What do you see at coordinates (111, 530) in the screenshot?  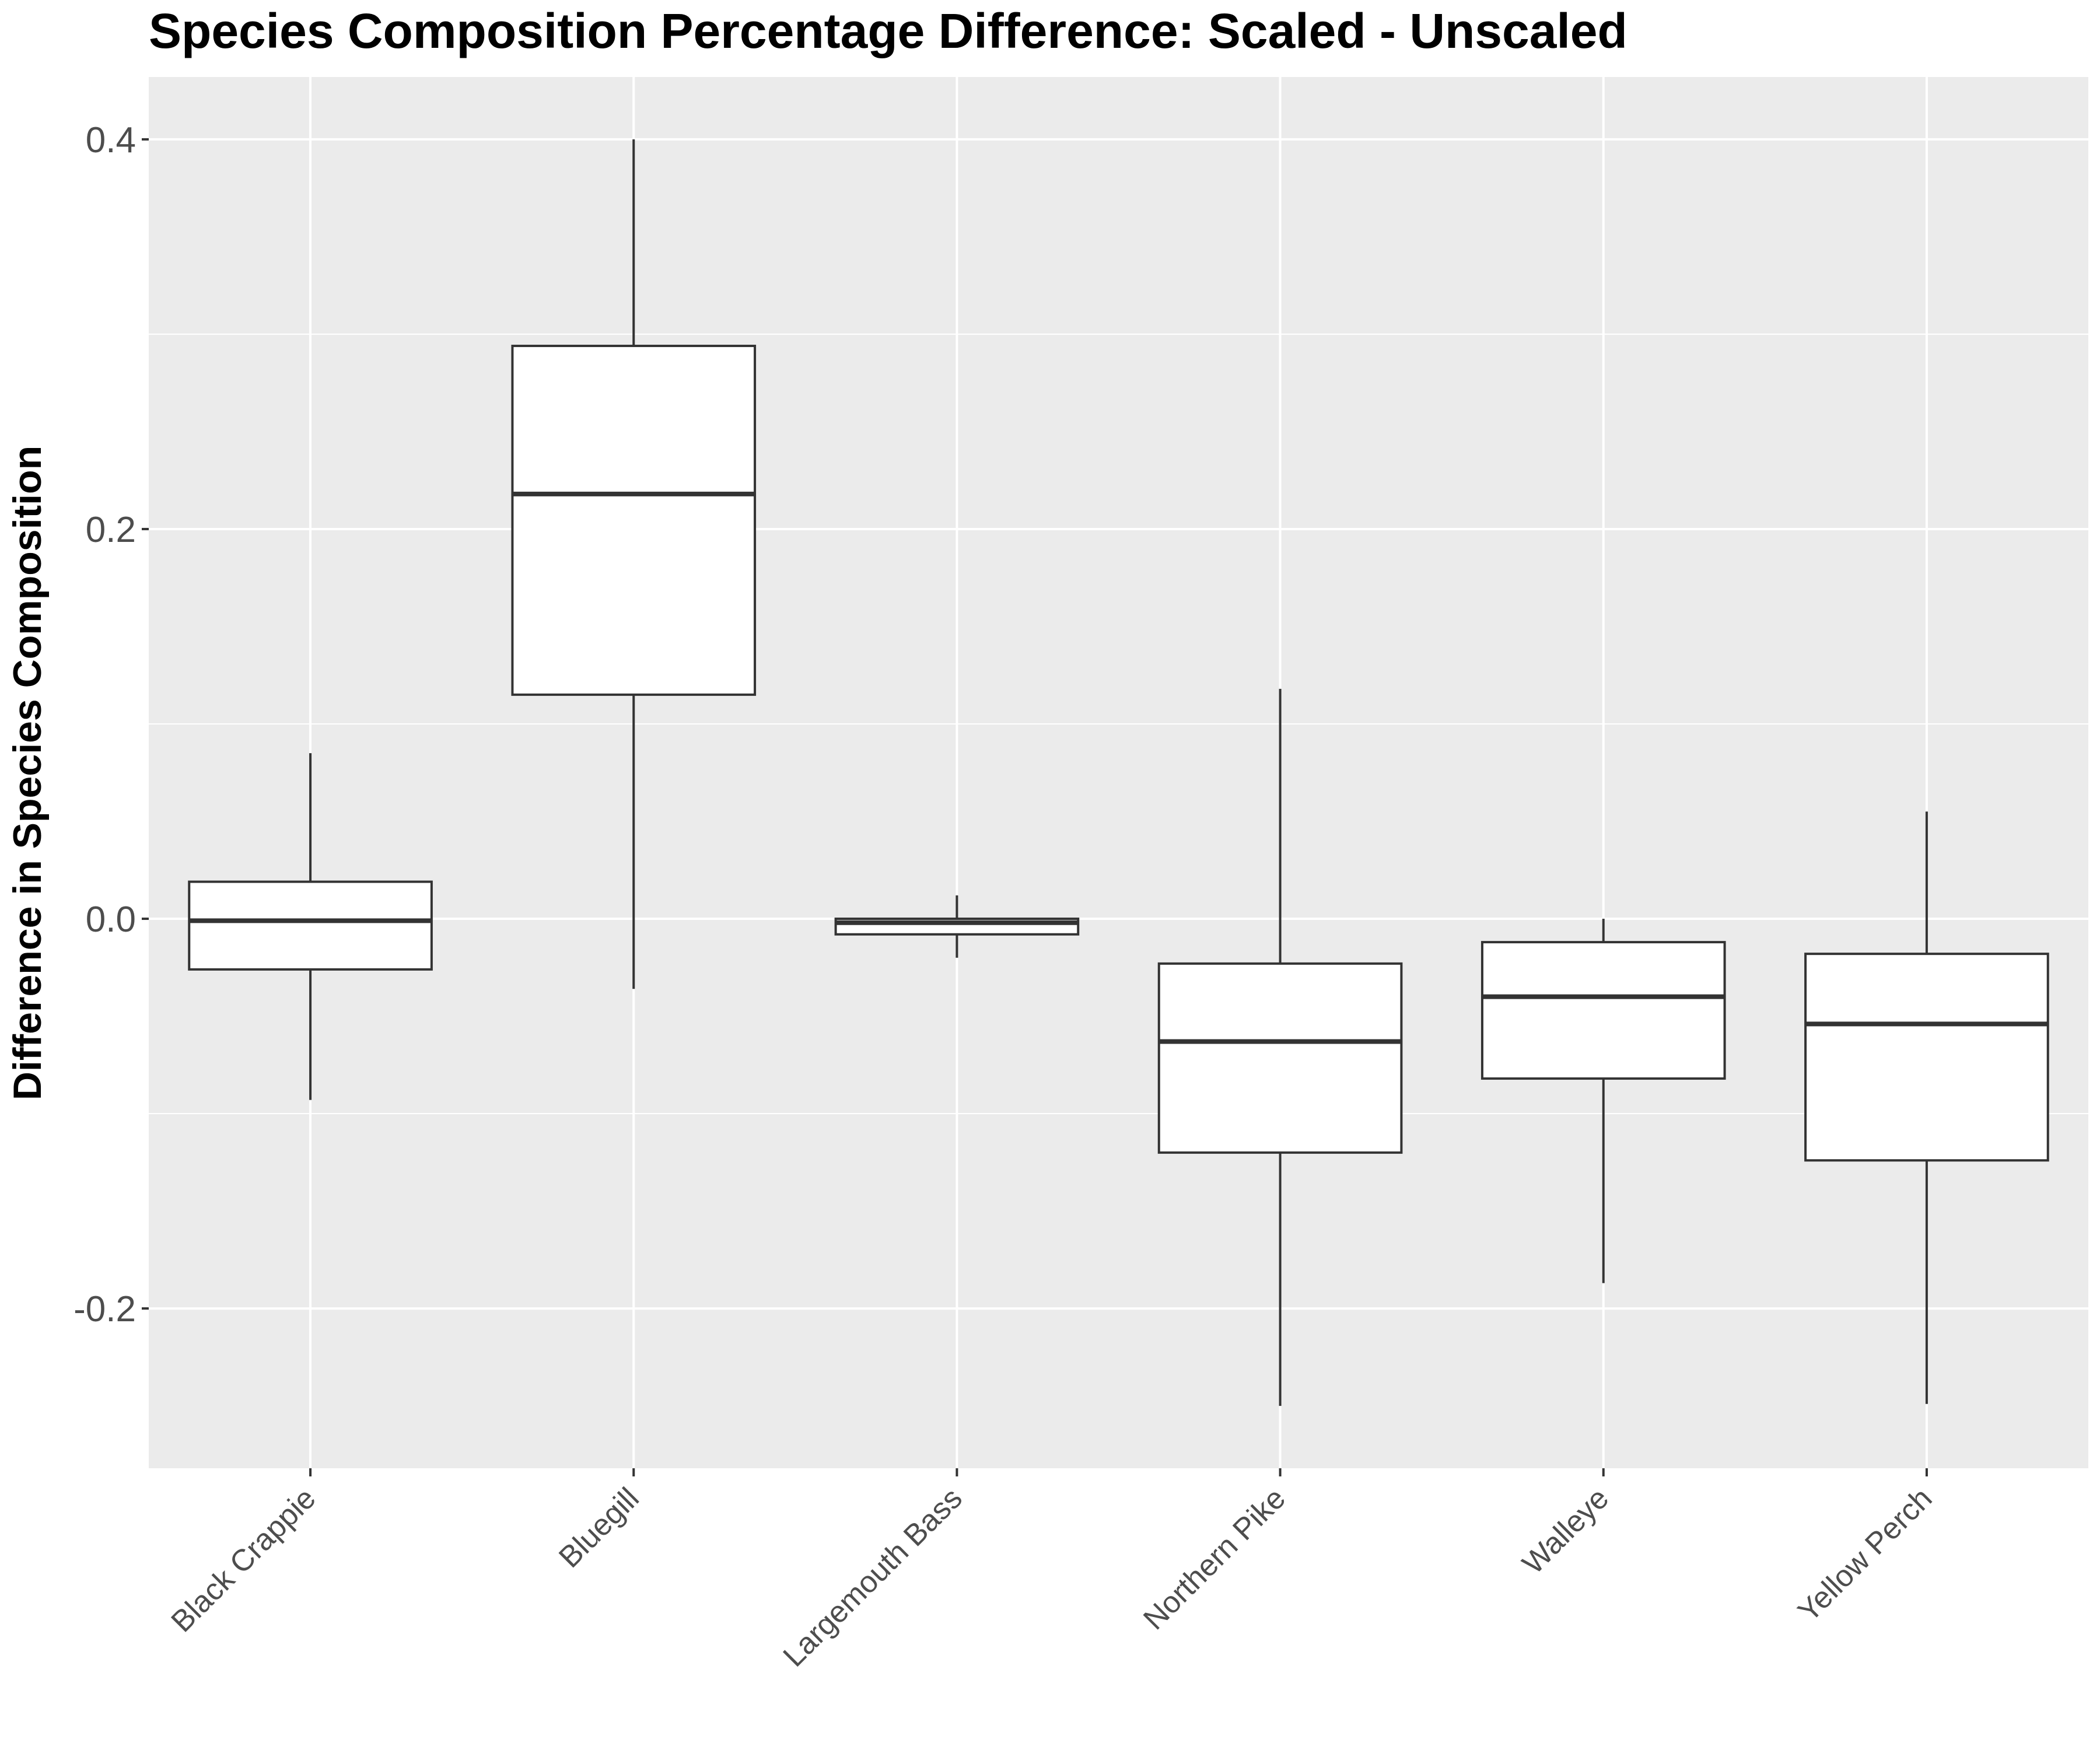 I see `y-tick-label: 0.2` at bounding box center [111, 530].